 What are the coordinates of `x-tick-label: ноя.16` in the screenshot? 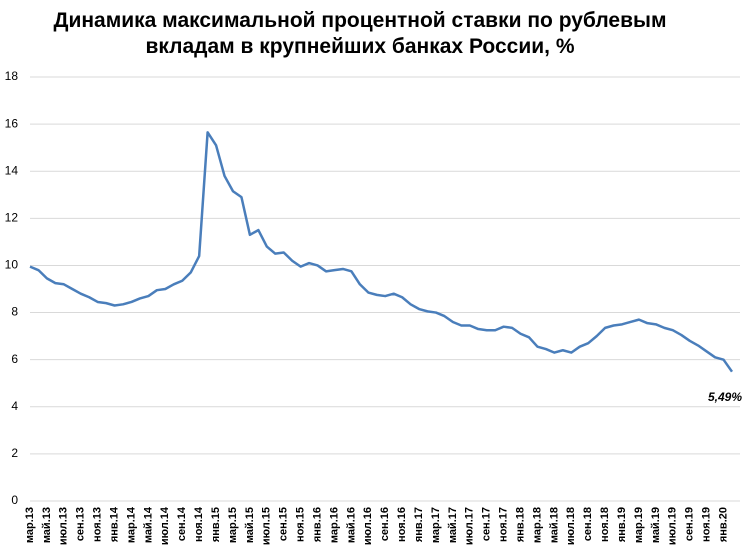 It's located at (402, 524).